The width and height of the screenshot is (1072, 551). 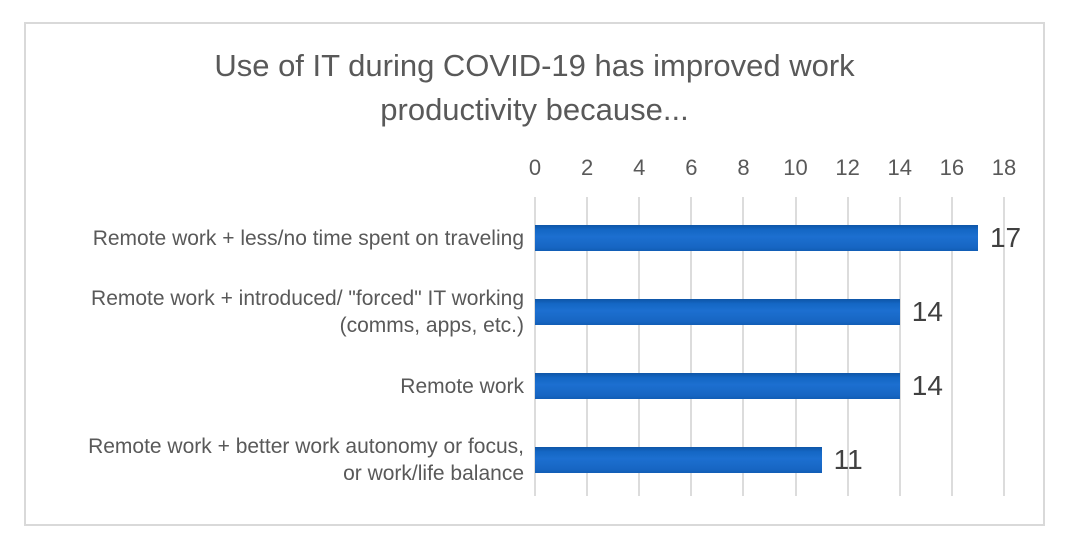 I want to click on category-label: Remote work, so click(x=280, y=386).